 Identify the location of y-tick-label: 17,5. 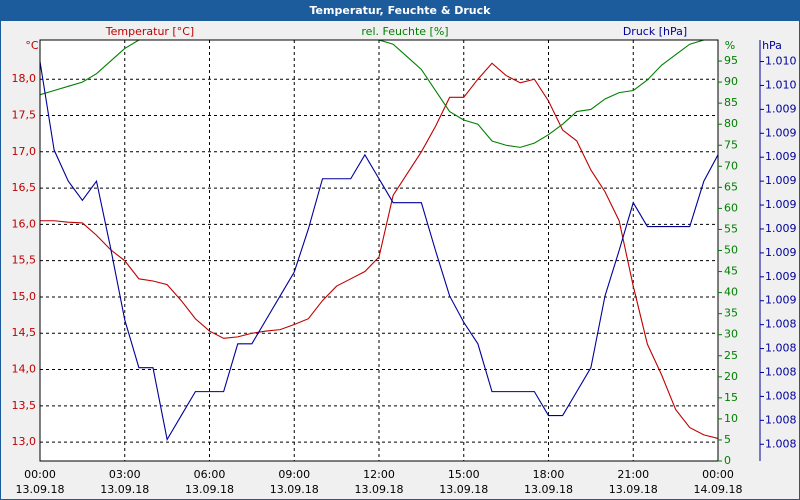
(24, 114).